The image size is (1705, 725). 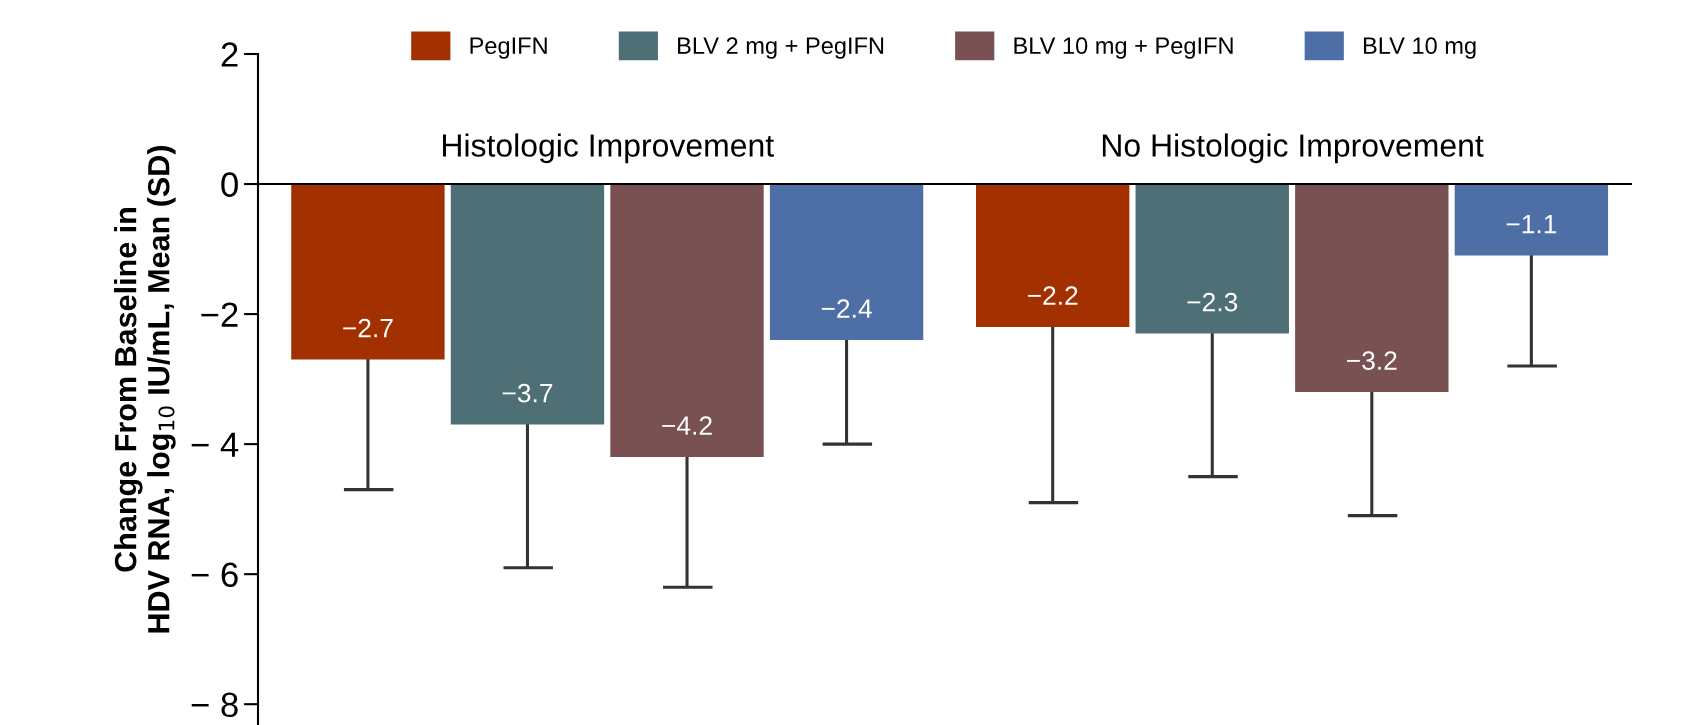 What do you see at coordinates (687, 425) in the screenshot?
I see `data-label: −4.2` at bounding box center [687, 425].